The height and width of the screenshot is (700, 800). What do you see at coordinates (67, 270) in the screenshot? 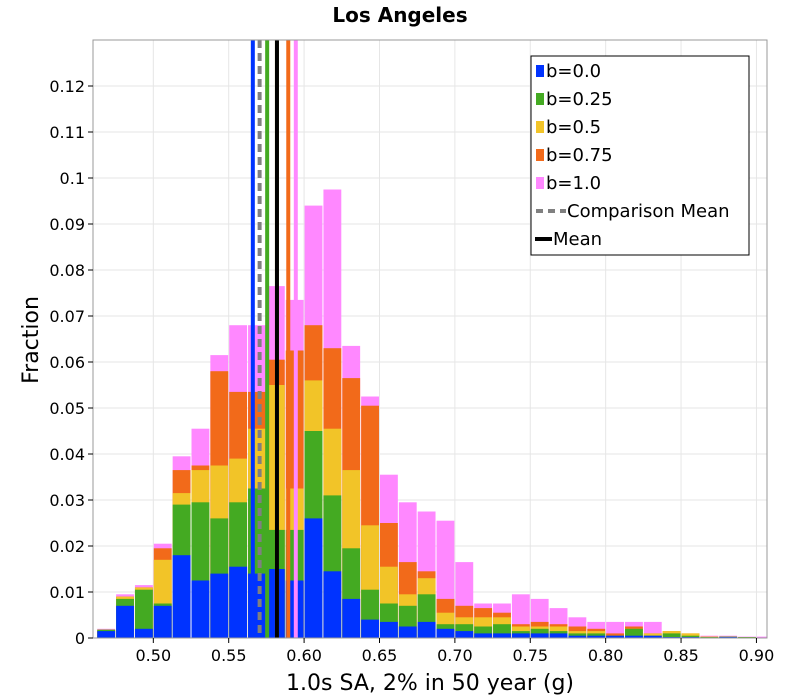
I see `y-tick-label: 0.08` at bounding box center [67, 270].